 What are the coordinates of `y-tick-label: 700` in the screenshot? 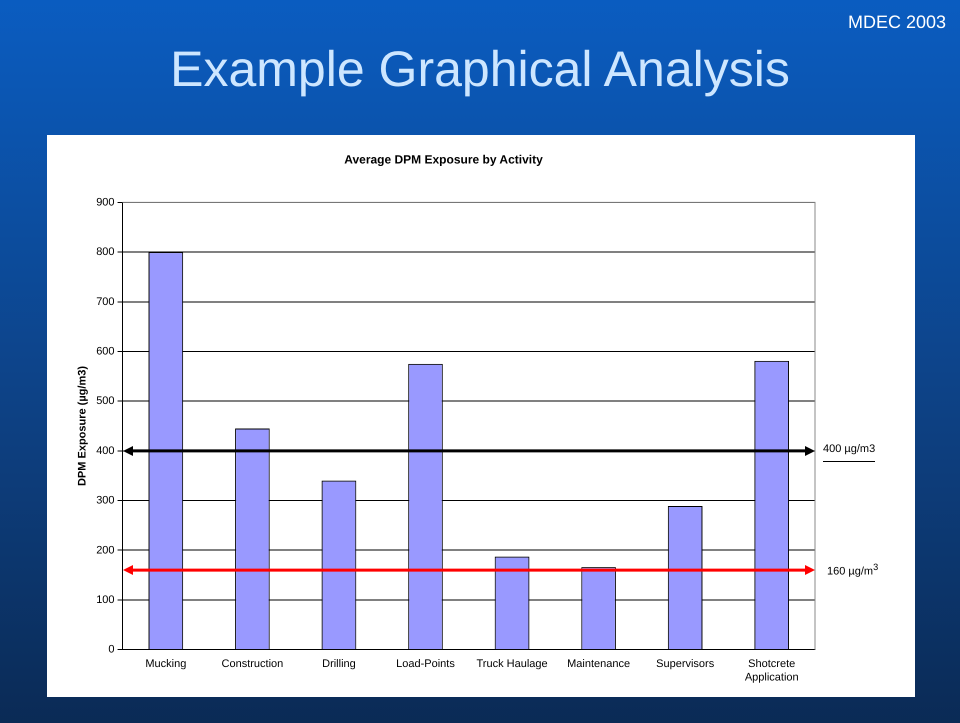 It's located at (105, 302).